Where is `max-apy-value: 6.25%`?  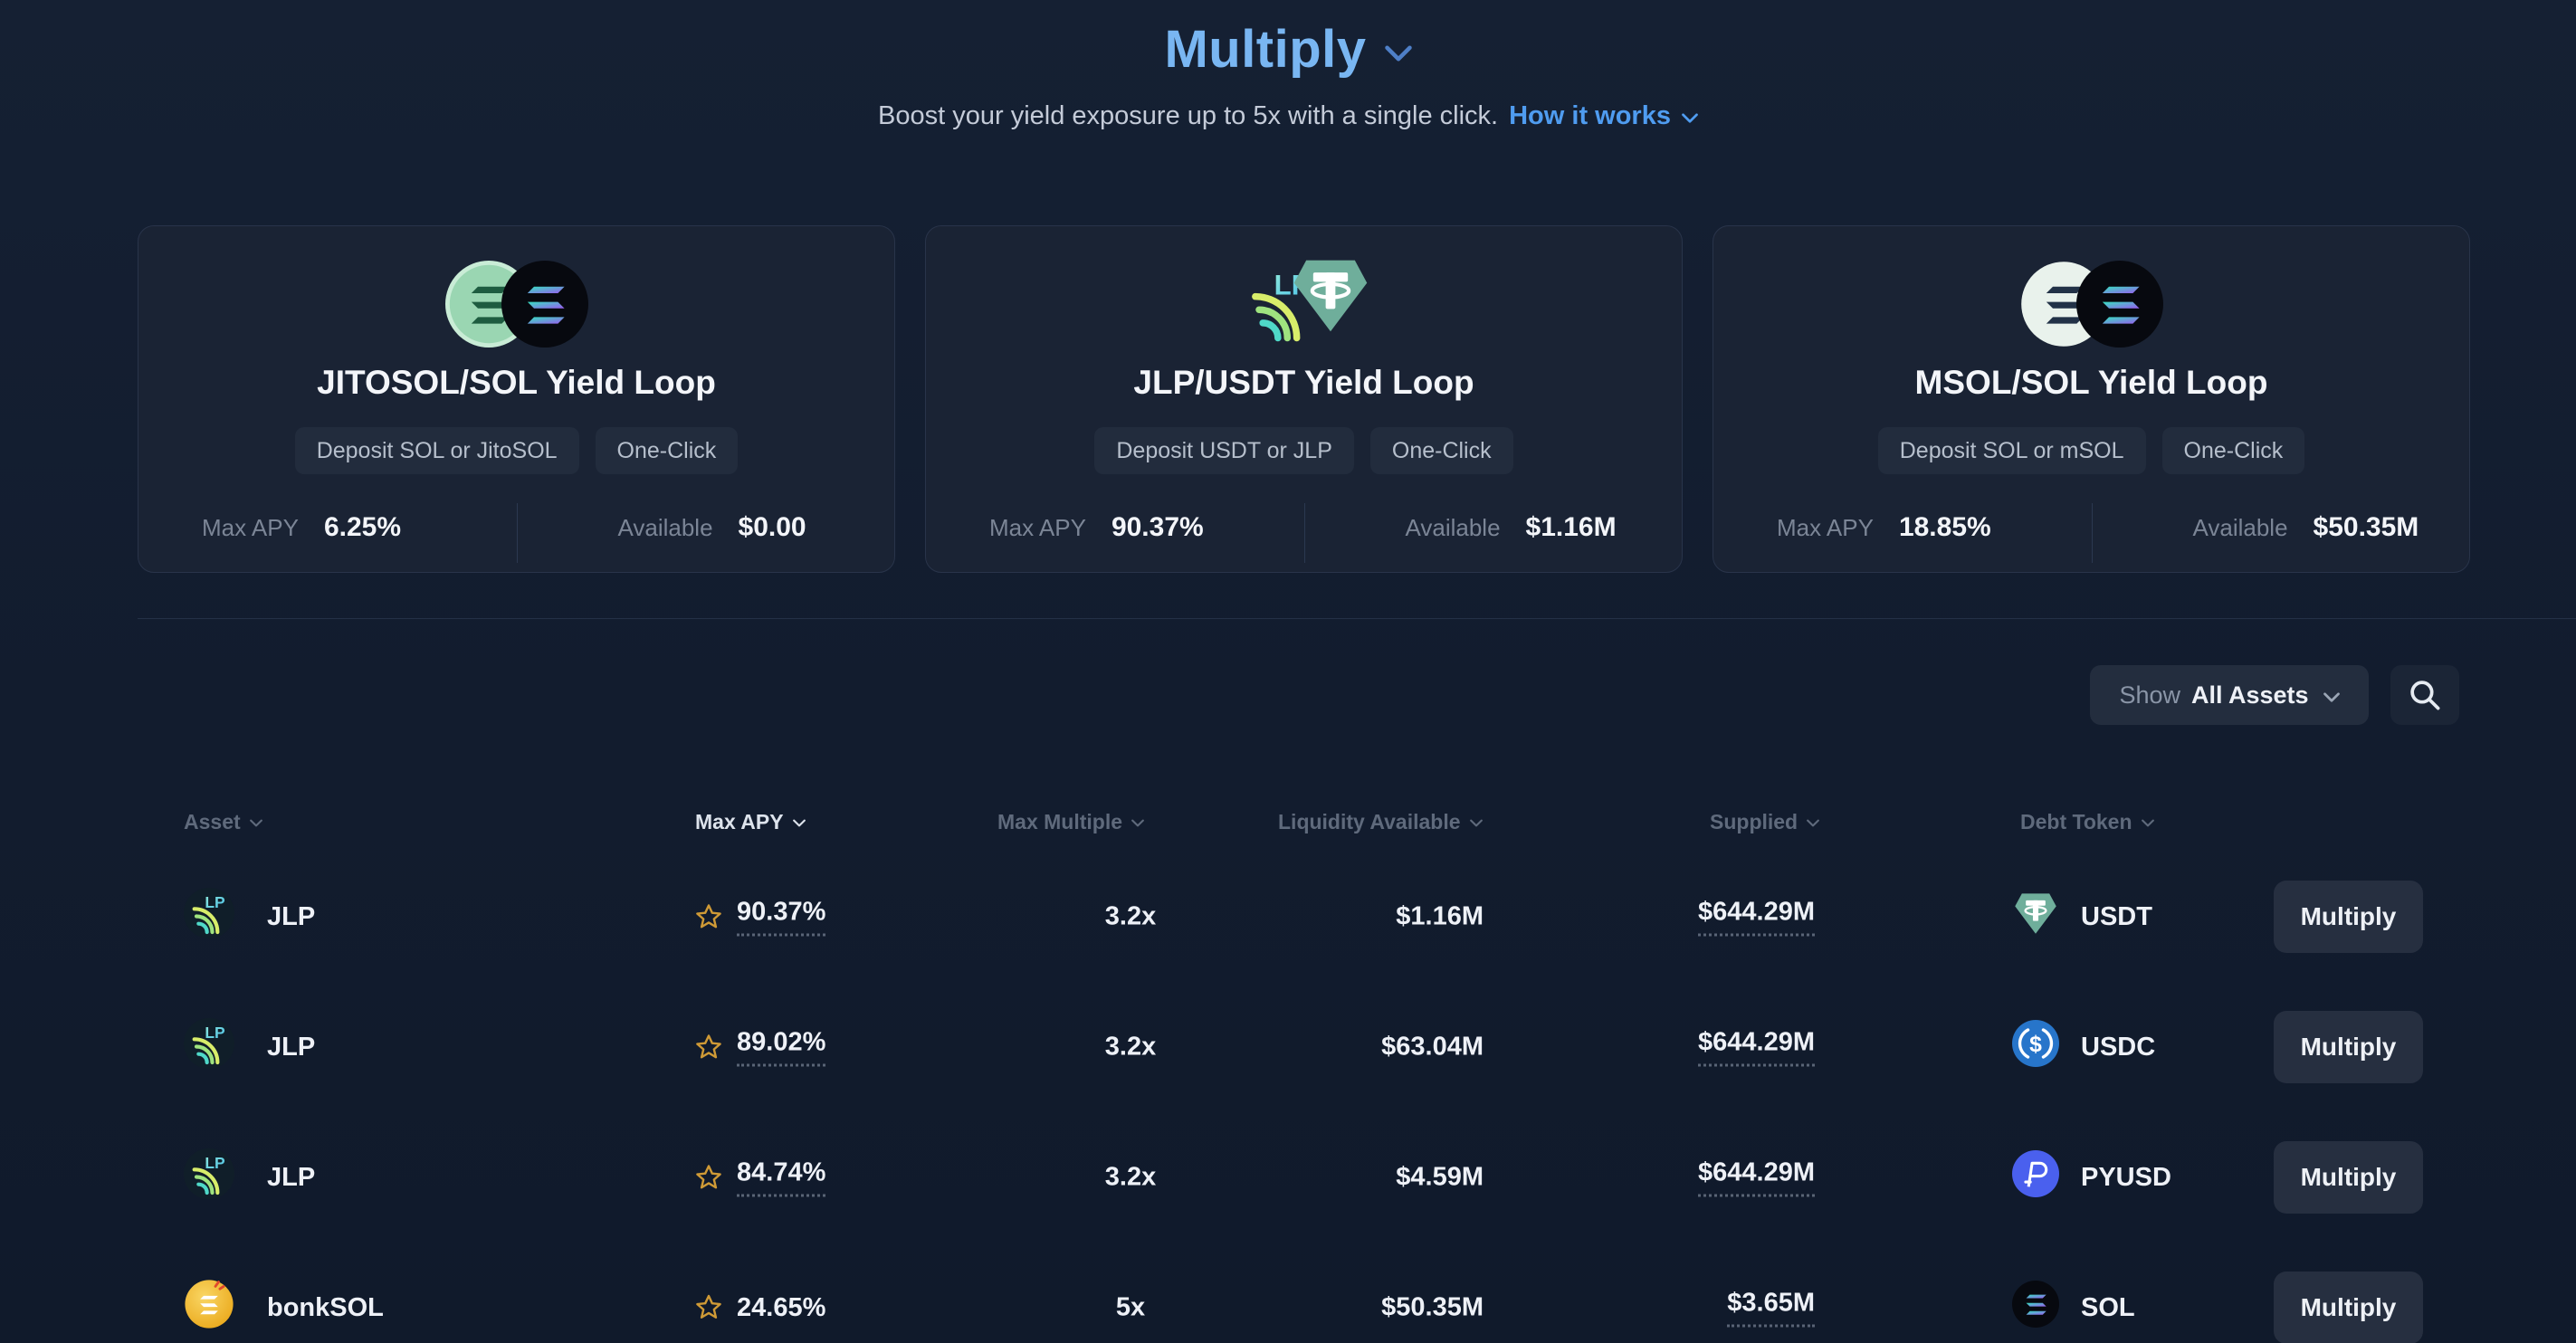 max-apy-value: 6.25% is located at coordinates (362, 527).